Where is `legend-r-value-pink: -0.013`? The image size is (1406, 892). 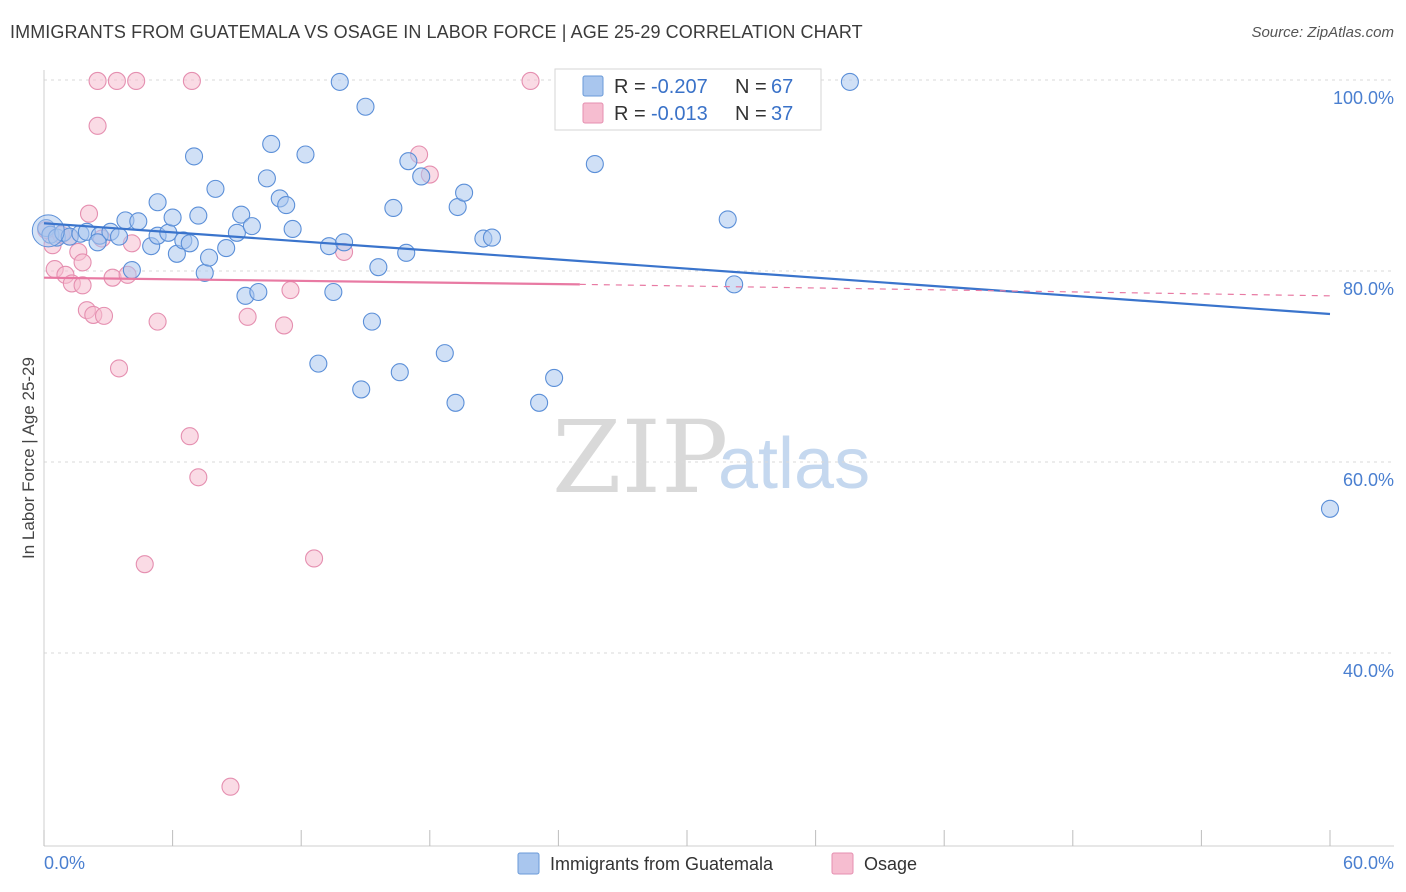 legend-r-value-pink: -0.013 is located at coordinates (679, 114).